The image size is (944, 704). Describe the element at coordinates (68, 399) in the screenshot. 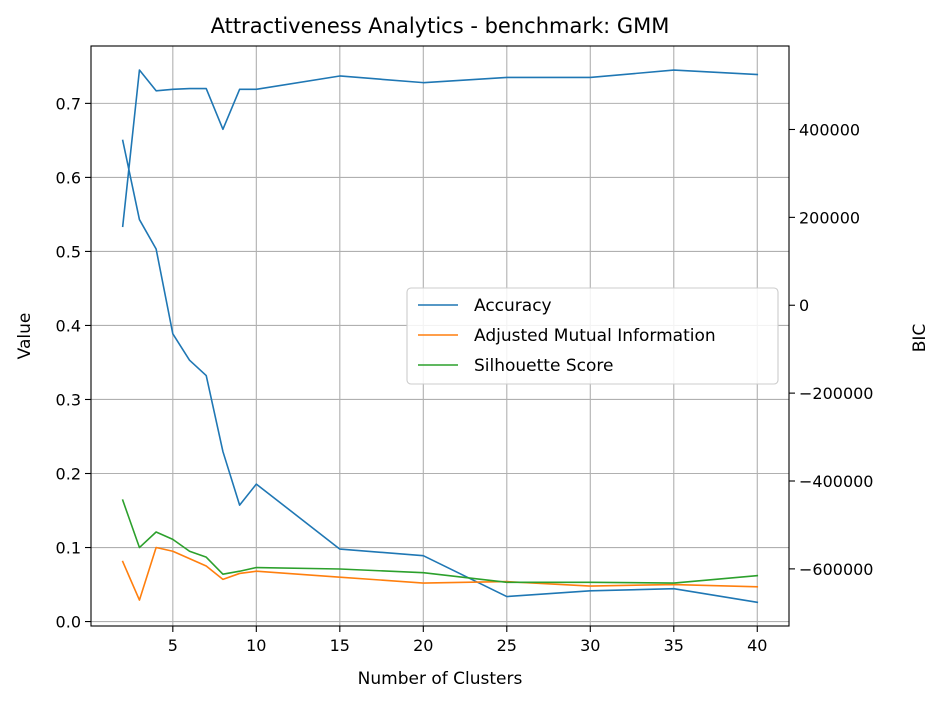

I see `y-tick-label: 0.3` at that location.